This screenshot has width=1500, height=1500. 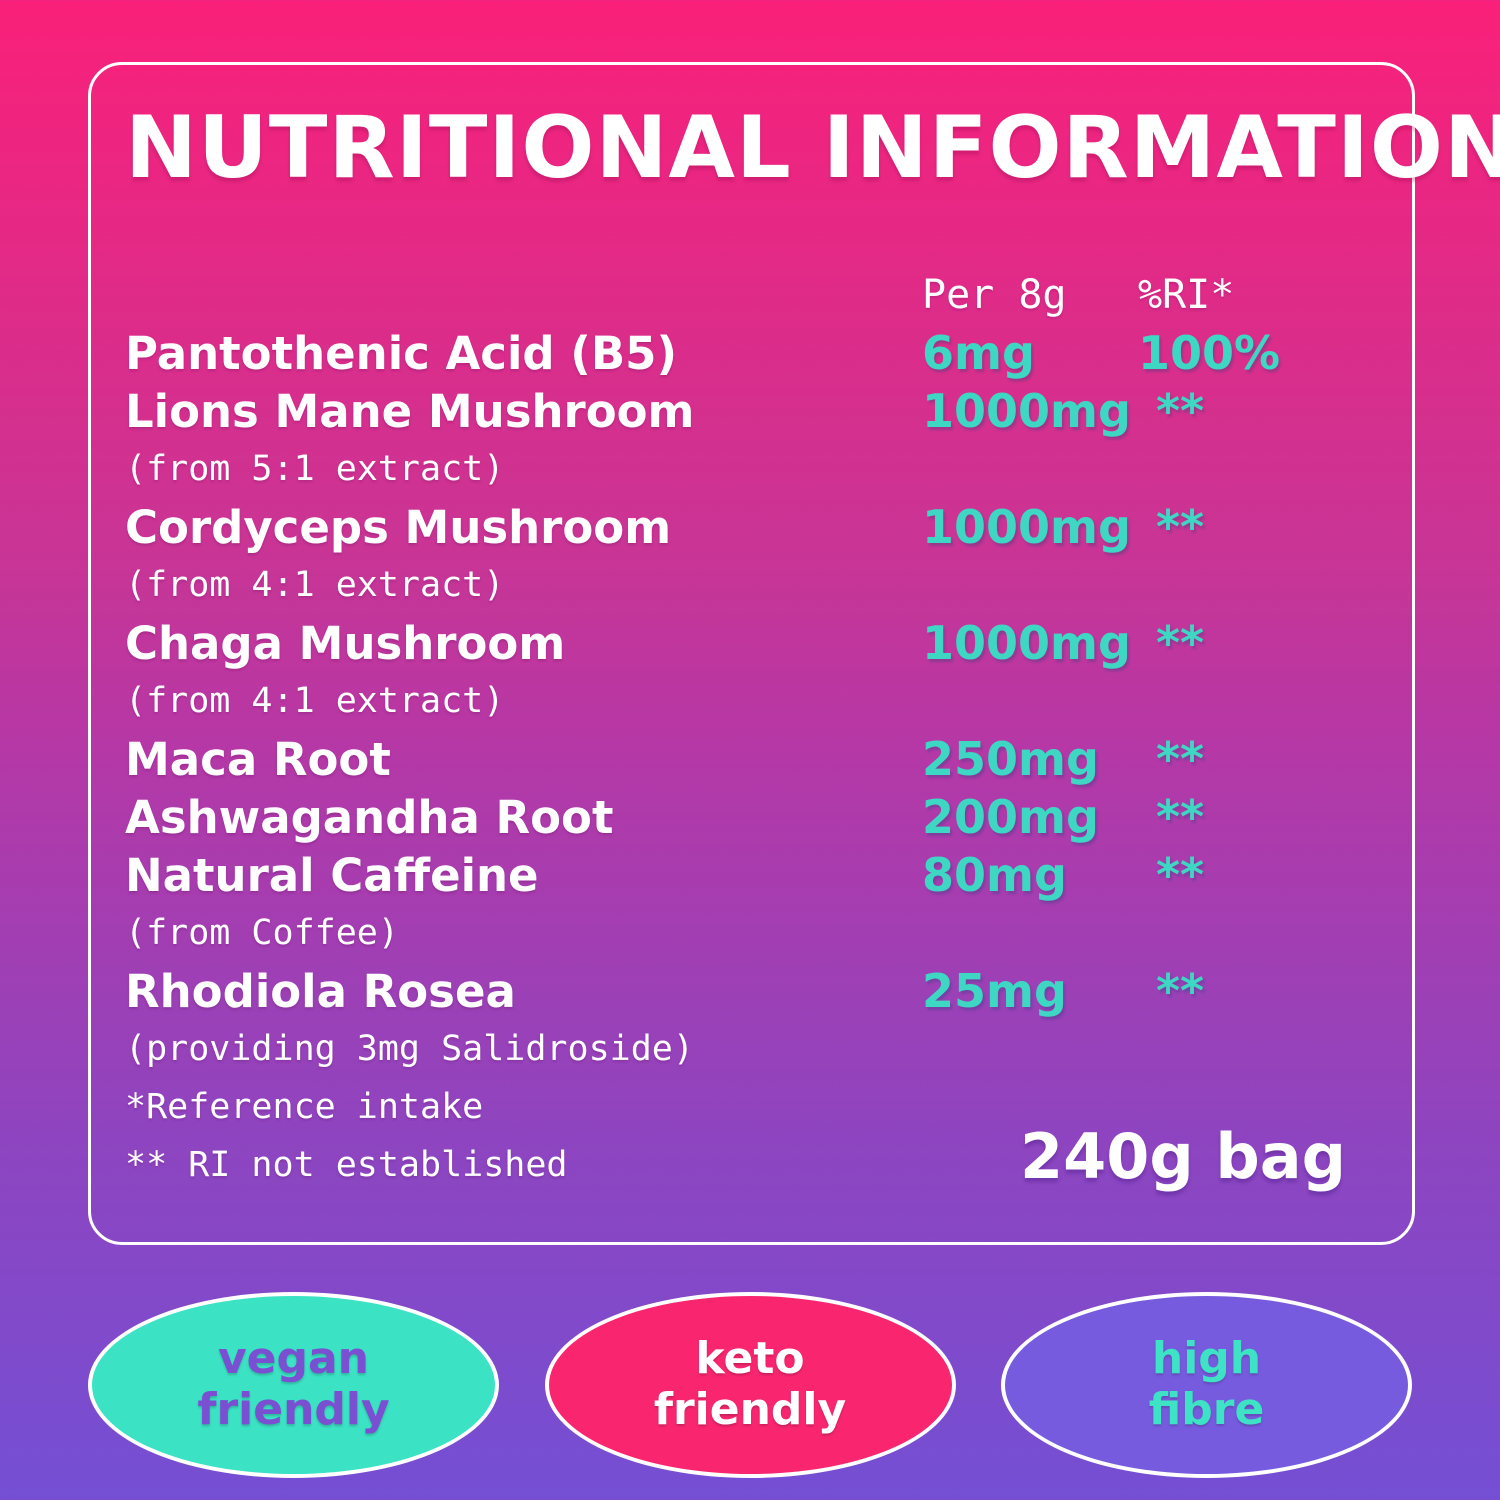 What do you see at coordinates (768, 875) in the screenshot?
I see `table-row: Natural Caffeine 80mg **` at bounding box center [768, 875].